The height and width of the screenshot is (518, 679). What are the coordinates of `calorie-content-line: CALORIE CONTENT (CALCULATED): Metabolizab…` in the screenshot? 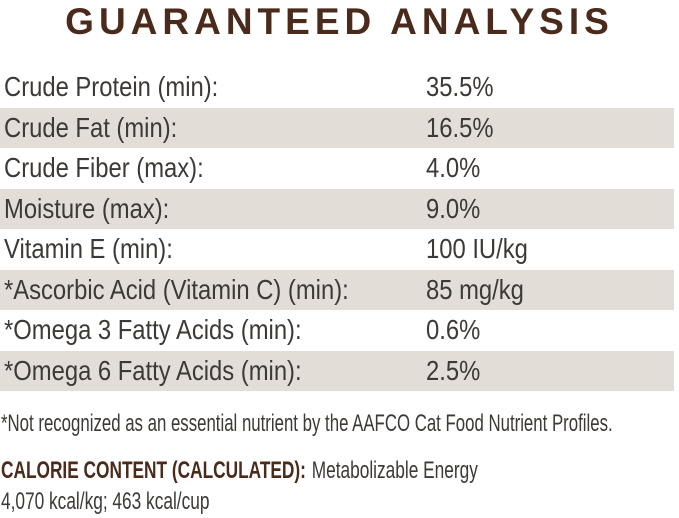 It's located at (332, 470).